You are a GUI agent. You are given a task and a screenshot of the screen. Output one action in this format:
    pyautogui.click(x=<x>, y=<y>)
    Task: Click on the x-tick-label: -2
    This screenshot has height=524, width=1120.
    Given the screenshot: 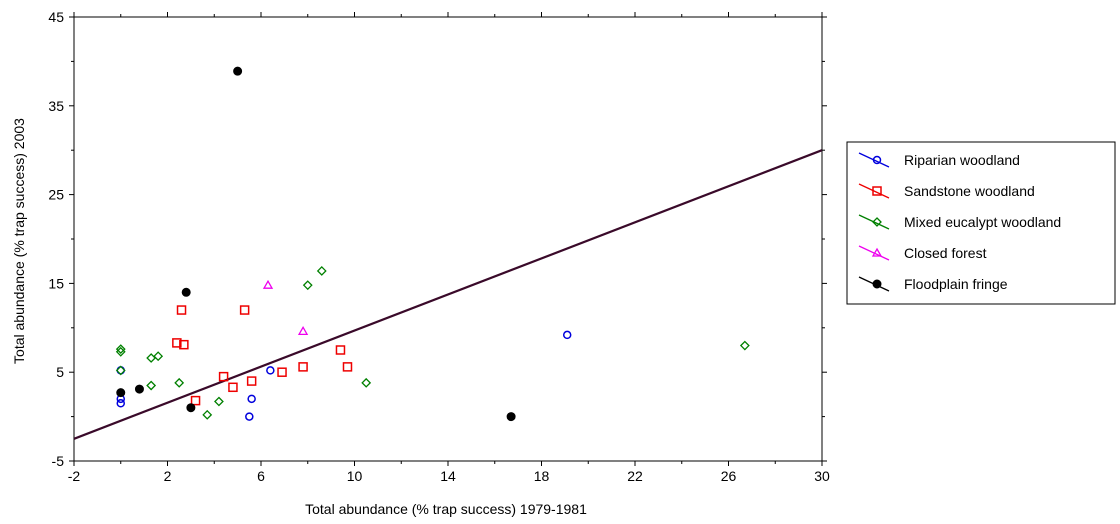 What is the action you would take?
    pyautogui.click(x=74, y=476)
    